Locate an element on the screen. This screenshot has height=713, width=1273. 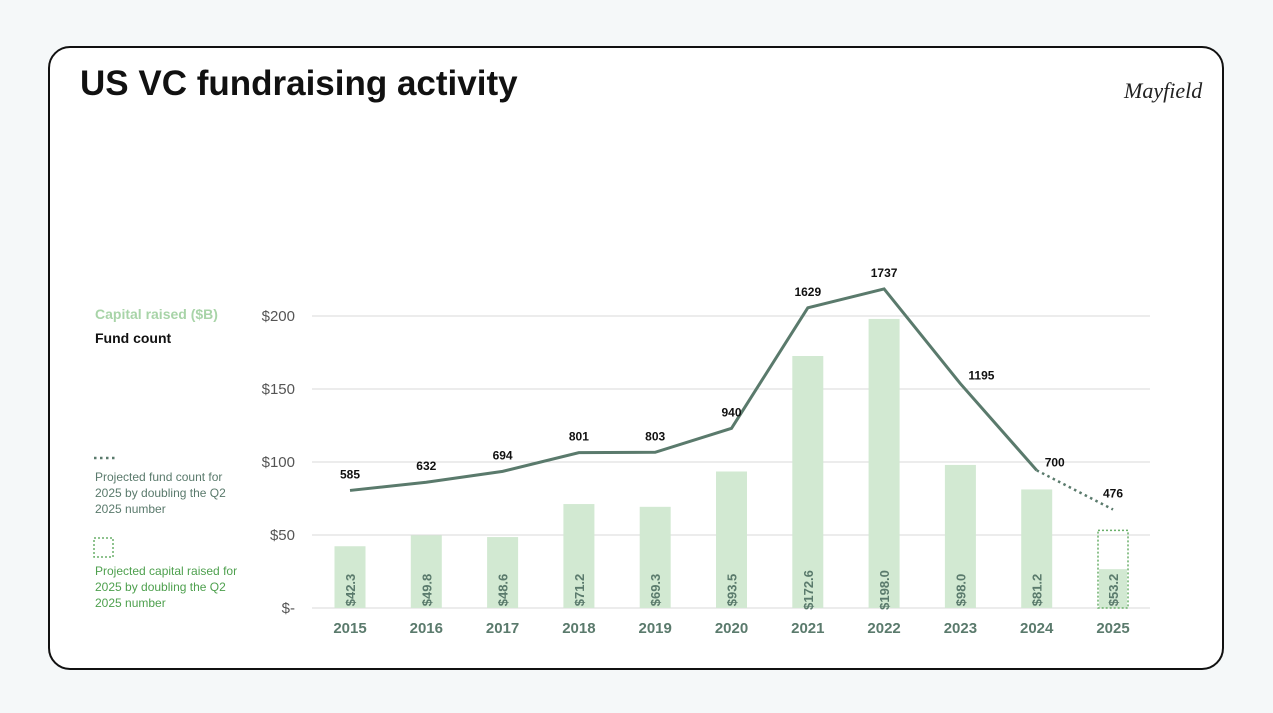
bar-value-label: $71.2 is located at coordinates (579, 590).